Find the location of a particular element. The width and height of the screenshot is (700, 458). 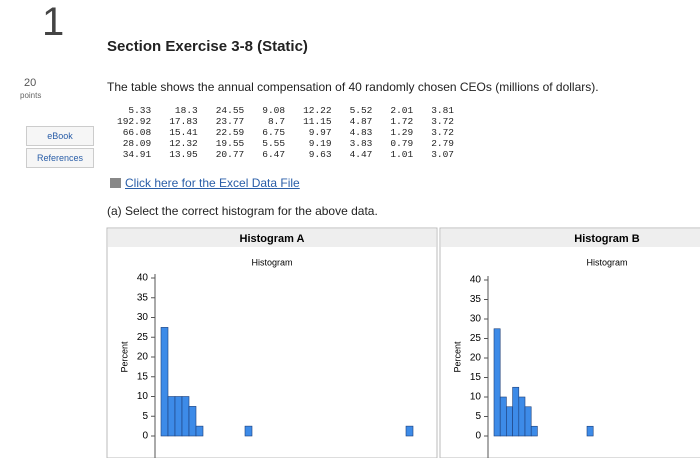

table-cell: 192.92 is located at coordinates (134, 121).